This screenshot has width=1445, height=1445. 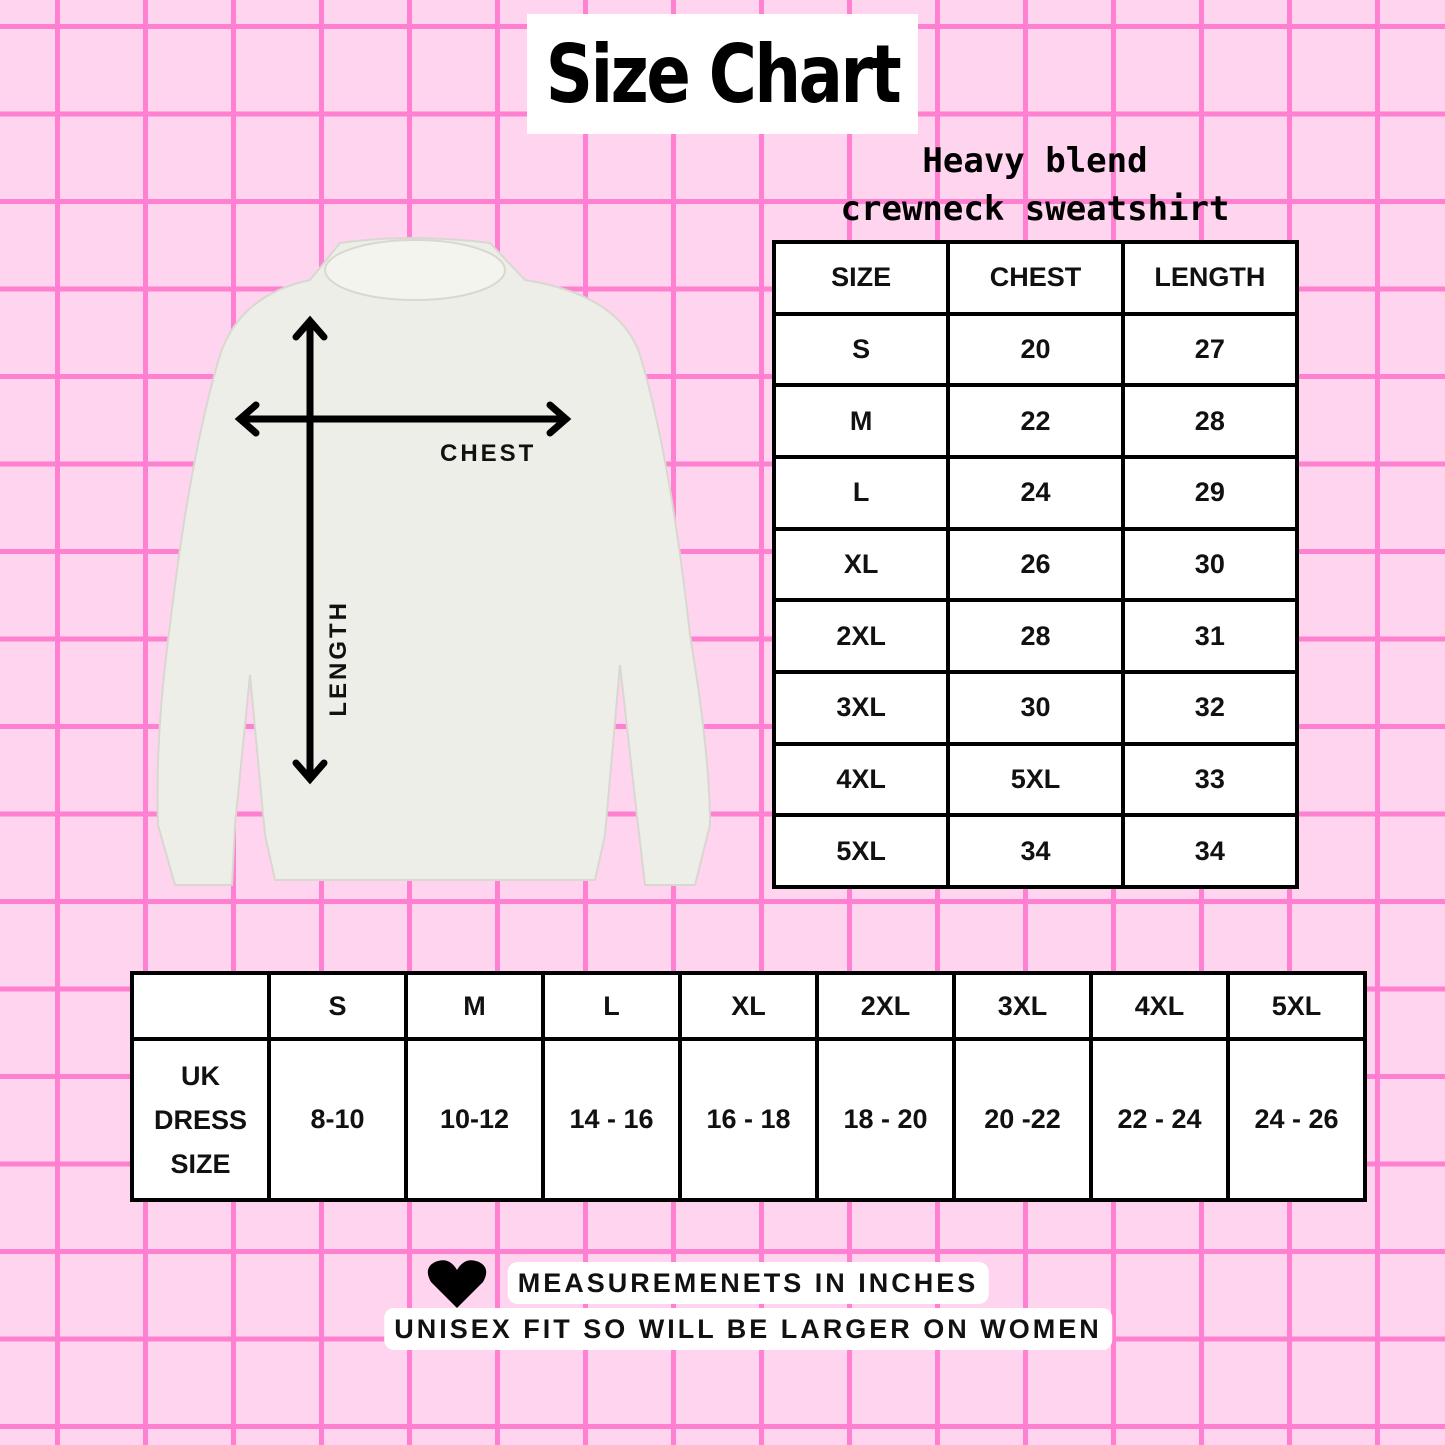 I want to click on table-cell: 20, so click(x=1035, y=349).